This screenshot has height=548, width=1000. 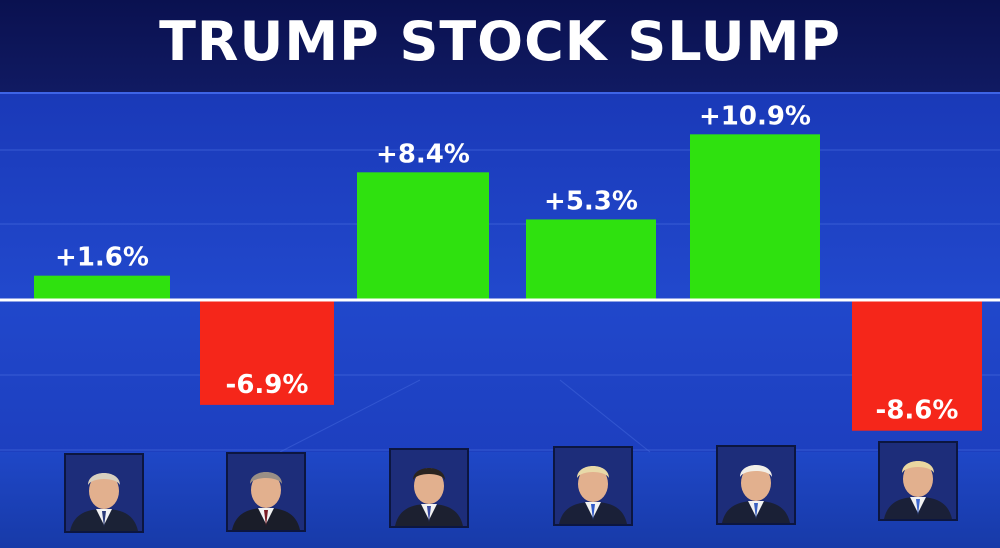 What do you see at coordinates (755, 116) in the screenshot?
I see `data-label: +10.9%` at bounding box center [755, 116].